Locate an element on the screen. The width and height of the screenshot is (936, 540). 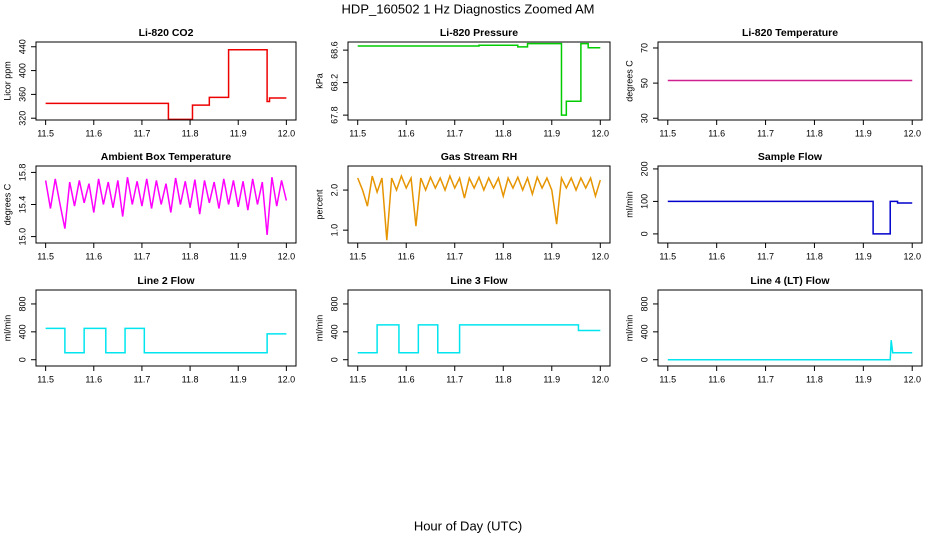
panel-title: Ambient Box Temperature is located at coordinates (166, 157).